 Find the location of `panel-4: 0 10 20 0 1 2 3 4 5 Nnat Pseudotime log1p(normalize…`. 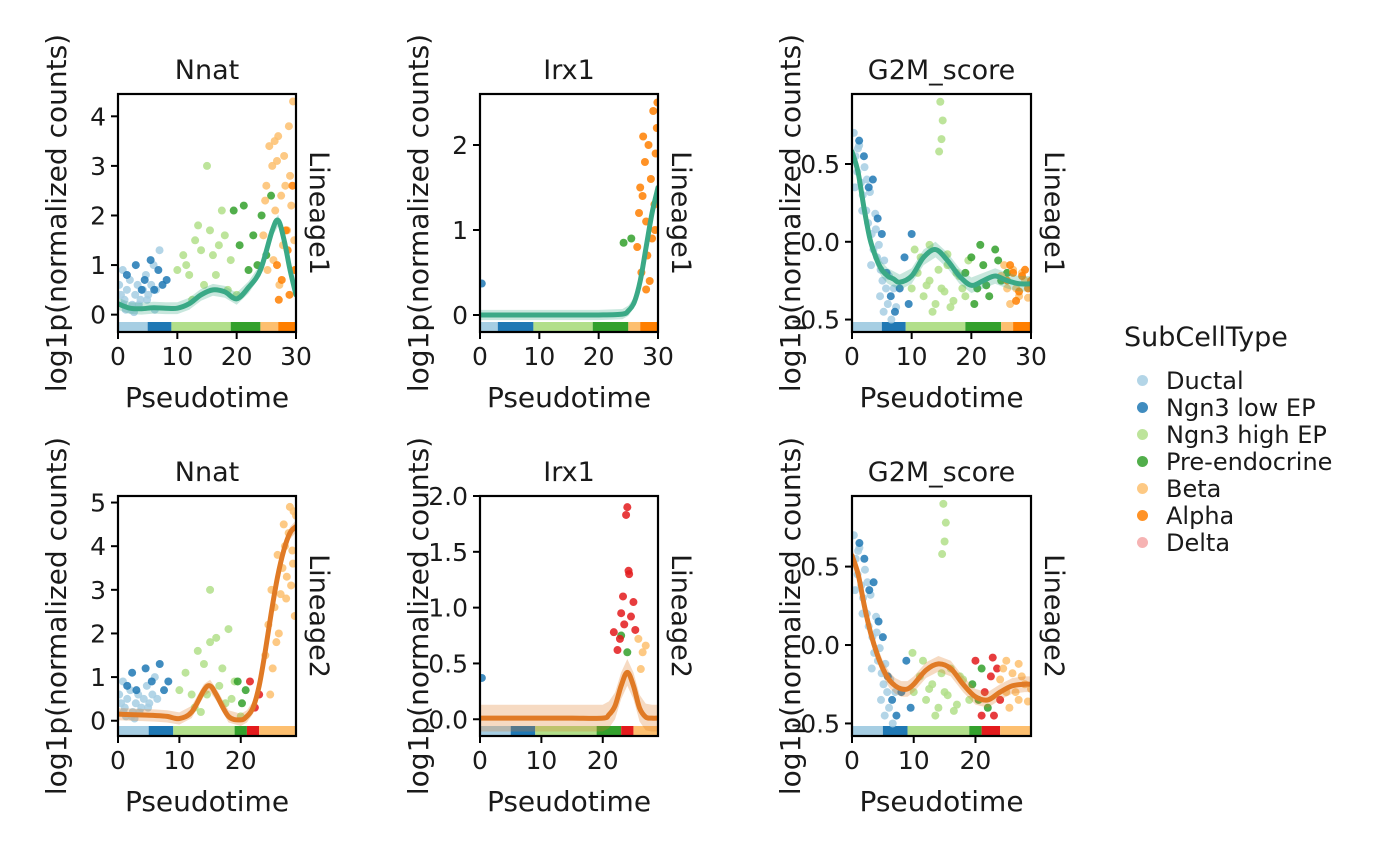

panel-4: 0 10 20 0 1 2 3 4 5 Nnat Pseudotime log1p(normalize… is located at coordinates (187, 627).